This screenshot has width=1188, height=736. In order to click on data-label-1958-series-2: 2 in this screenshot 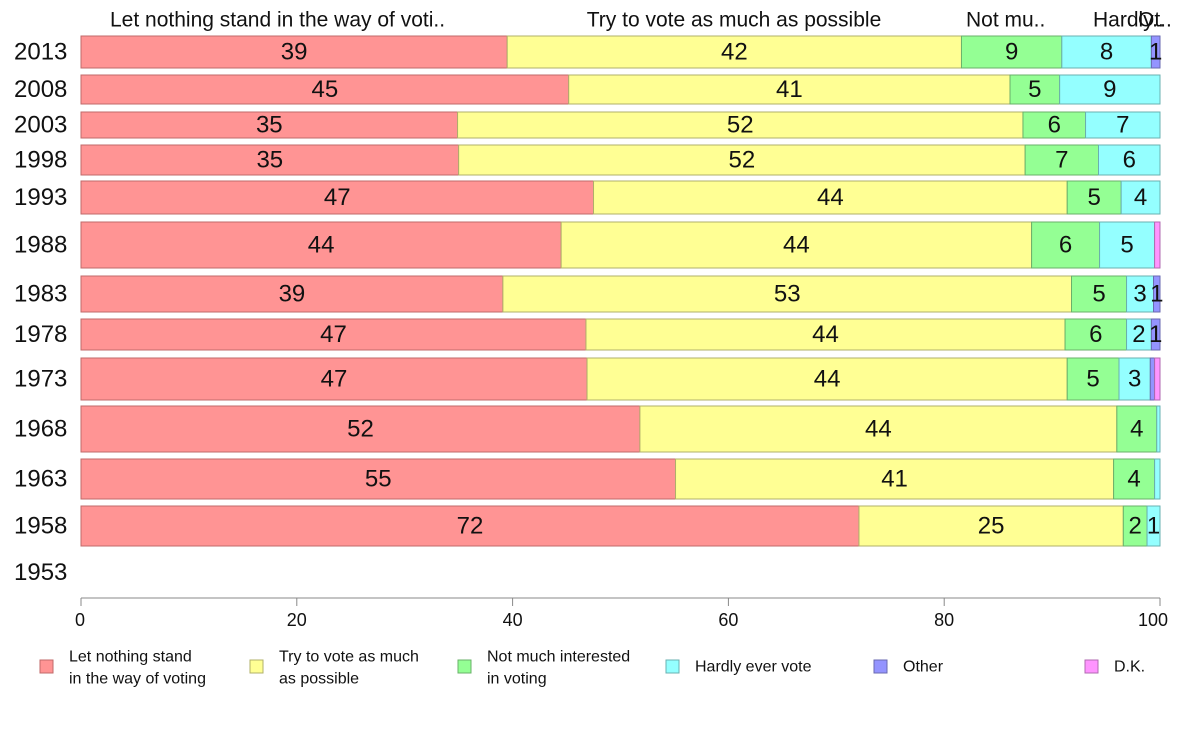, I will do `click(1135, 526)`.